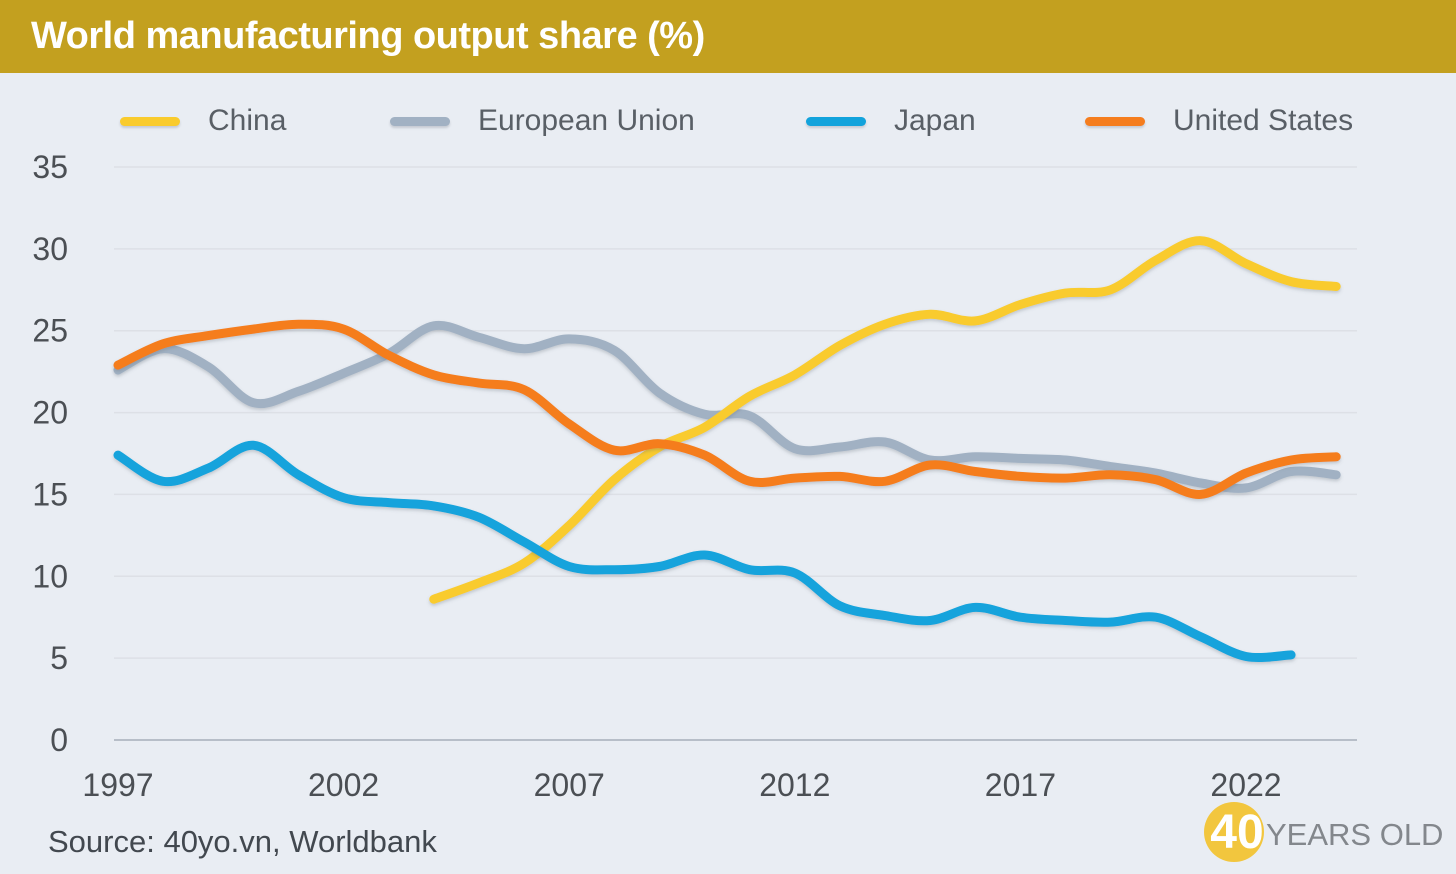 Image resolution: width=1456 pixels, height=874 pixels. What do you see at coordinates (1020, 785) in the screenshot?
I see `x-tick-label-2017: 2017` at bounding box center [1020, 785].